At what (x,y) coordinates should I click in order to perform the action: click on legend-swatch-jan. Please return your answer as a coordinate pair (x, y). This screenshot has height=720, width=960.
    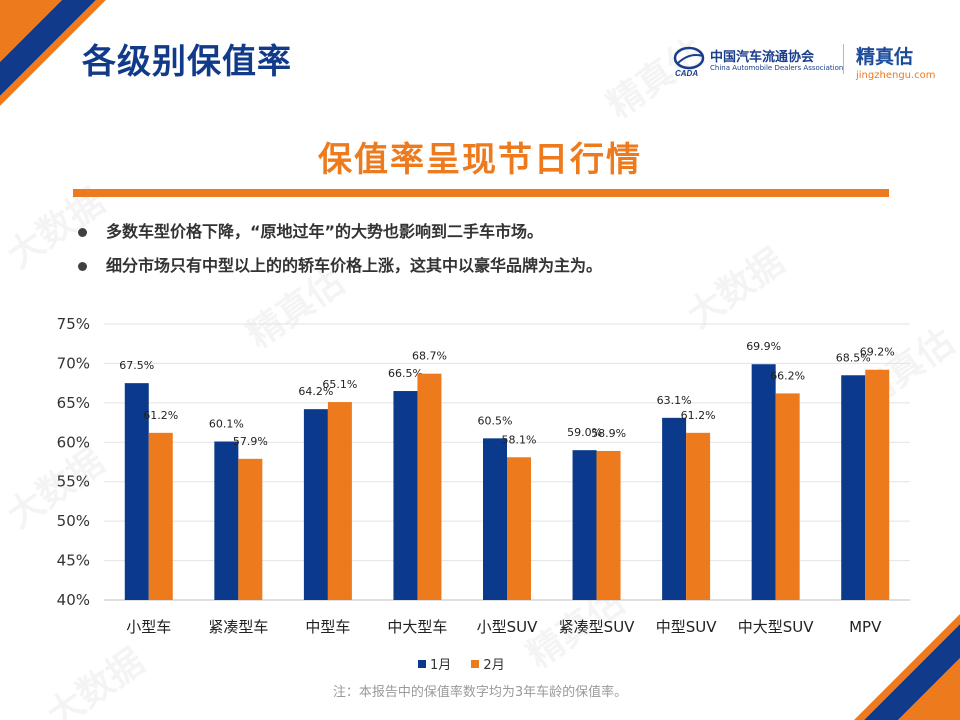
    Looking at the image, I should click on (422, 664).